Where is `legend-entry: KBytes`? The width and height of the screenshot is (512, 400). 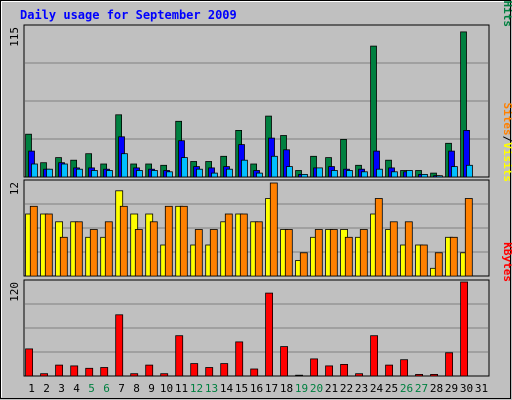 legend-entry: KBytes is located at coordinates (506, 262).